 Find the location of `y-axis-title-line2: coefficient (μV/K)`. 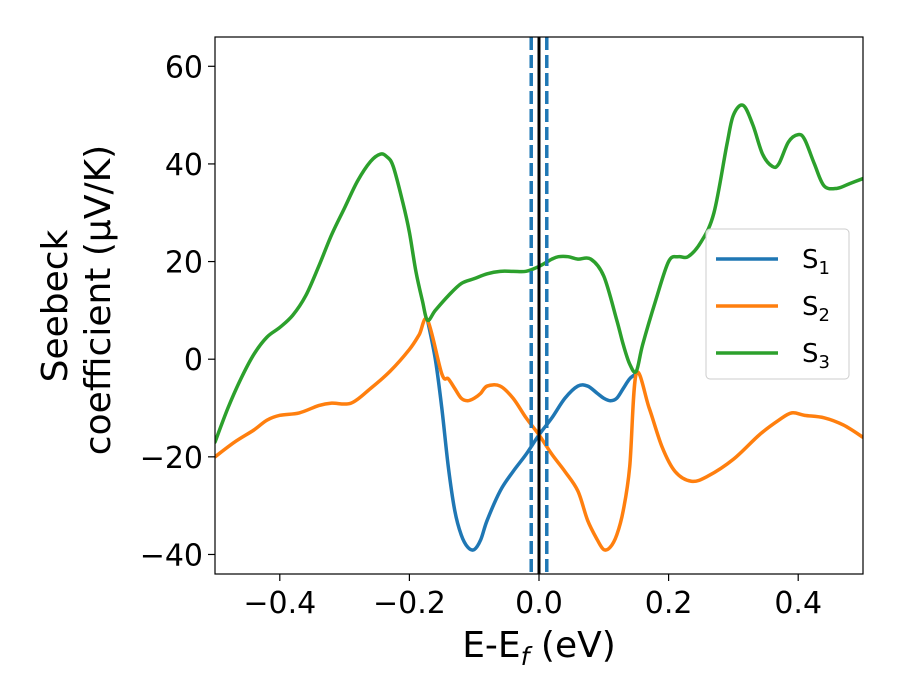

y-axis-title-line2: coefficient (μV/K) is located at coordinates (98, 300).